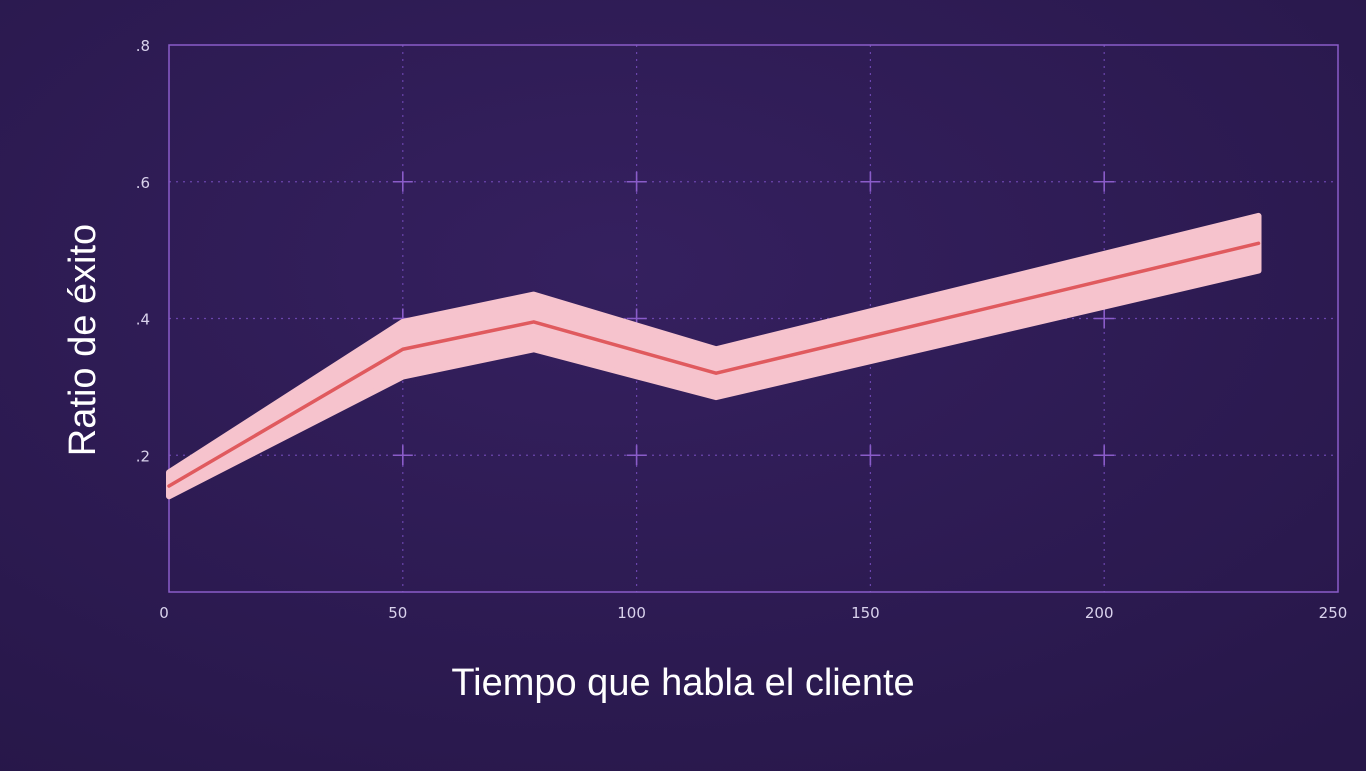  What do you see at coordinates (865, 613) in the screenshot?
I see `x-tick-label: 150` at bounding box center [865, 613].